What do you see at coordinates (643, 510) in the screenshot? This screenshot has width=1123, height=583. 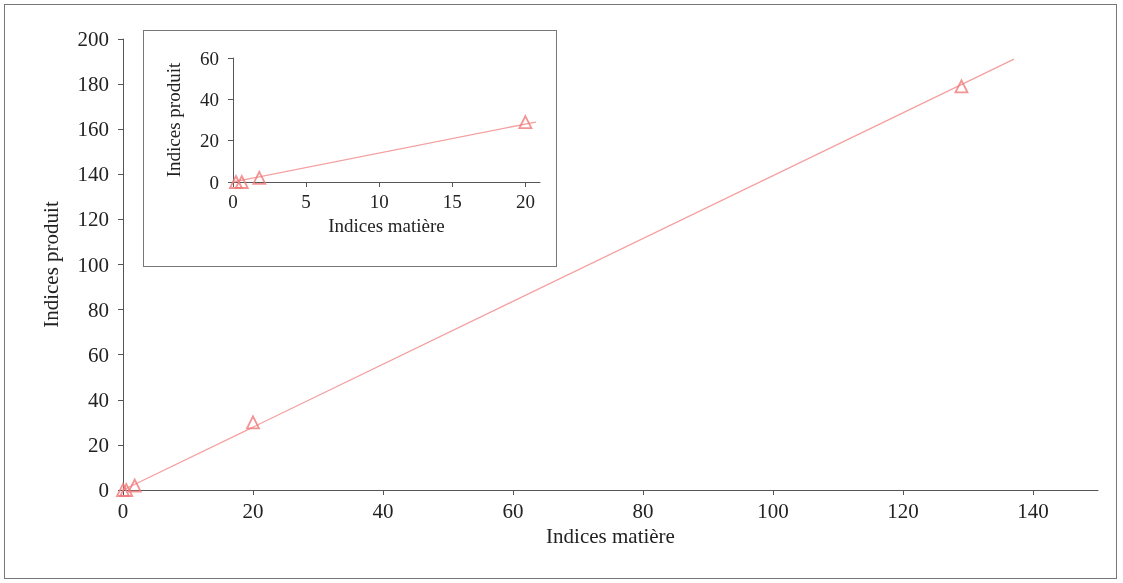 I see `x-tick-label: 80` at bounding box center [643, 510].